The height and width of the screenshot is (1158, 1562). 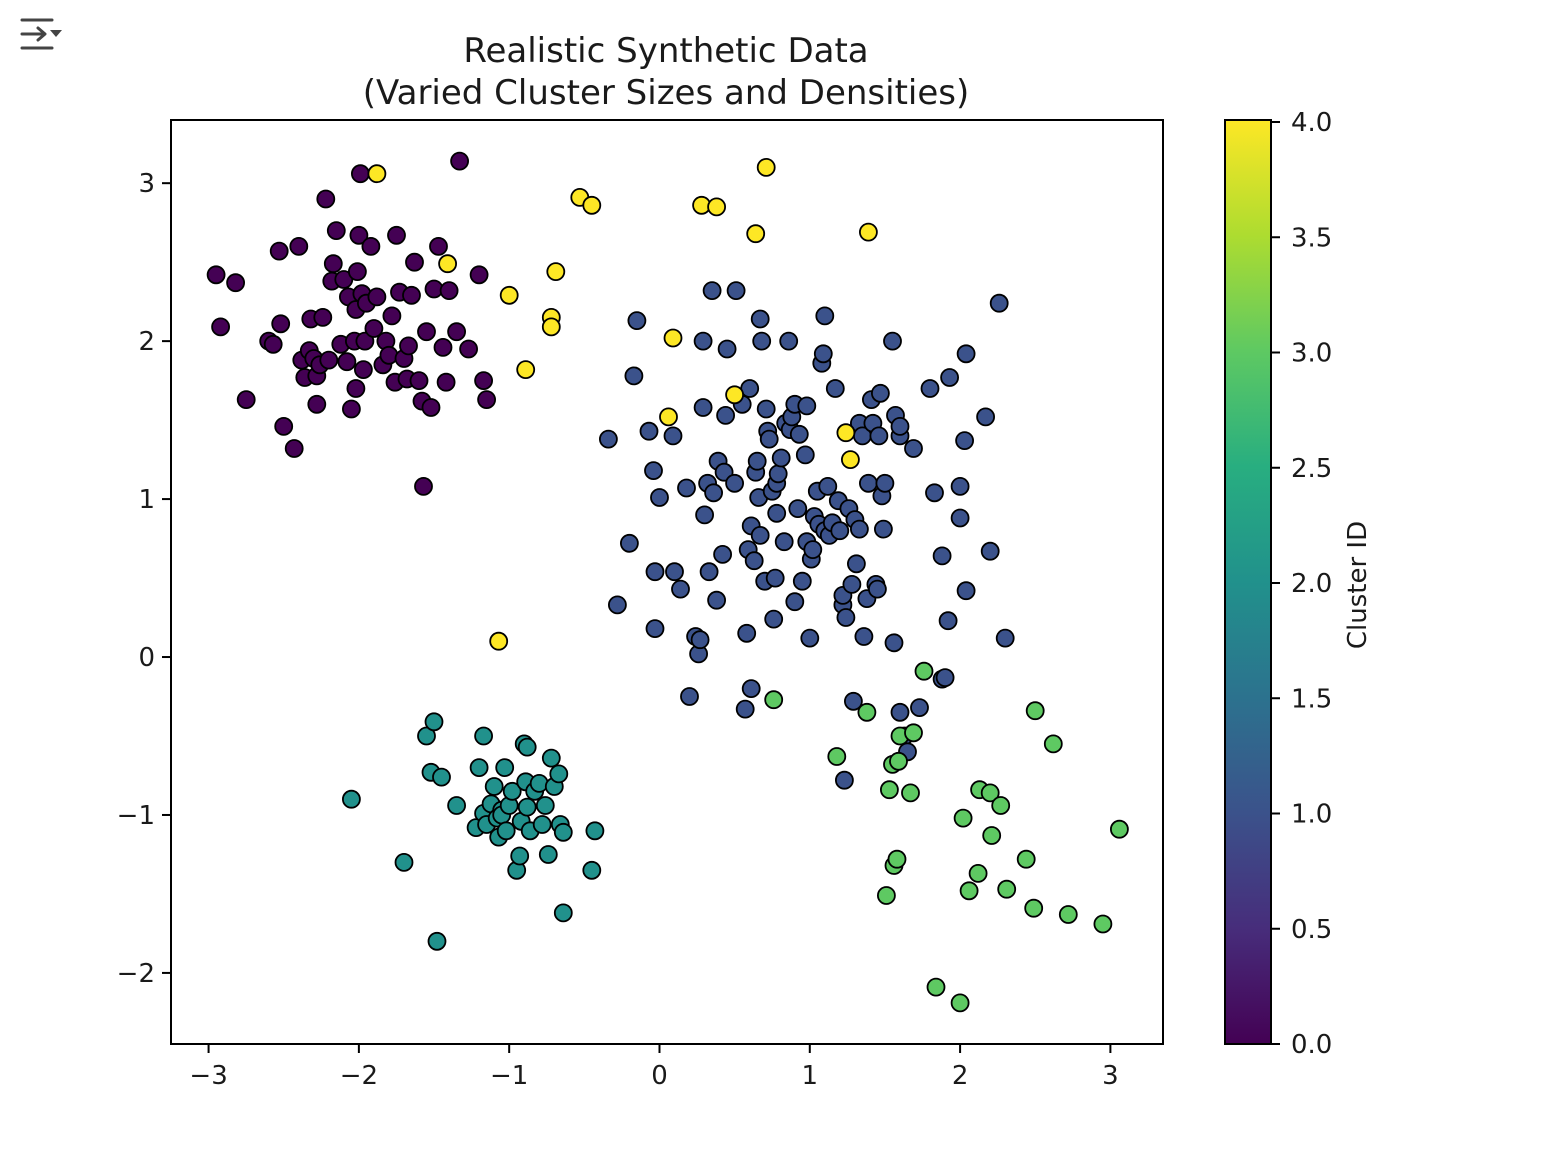 I want to click on colorbar, so click(x=1248, y=582).